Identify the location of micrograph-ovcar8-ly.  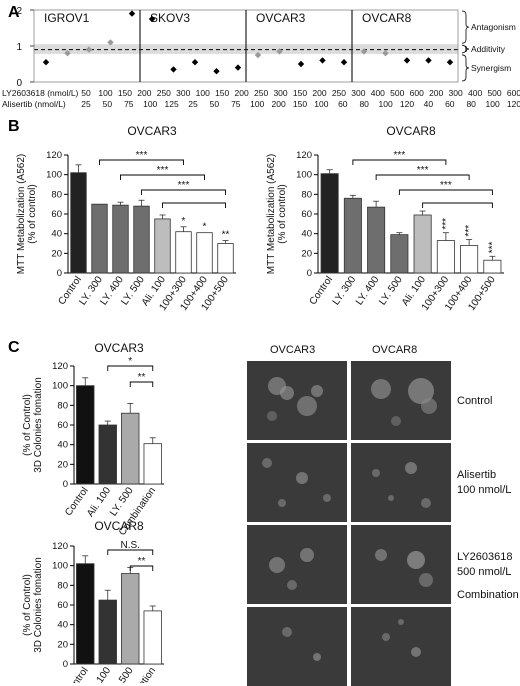
(401, 564).